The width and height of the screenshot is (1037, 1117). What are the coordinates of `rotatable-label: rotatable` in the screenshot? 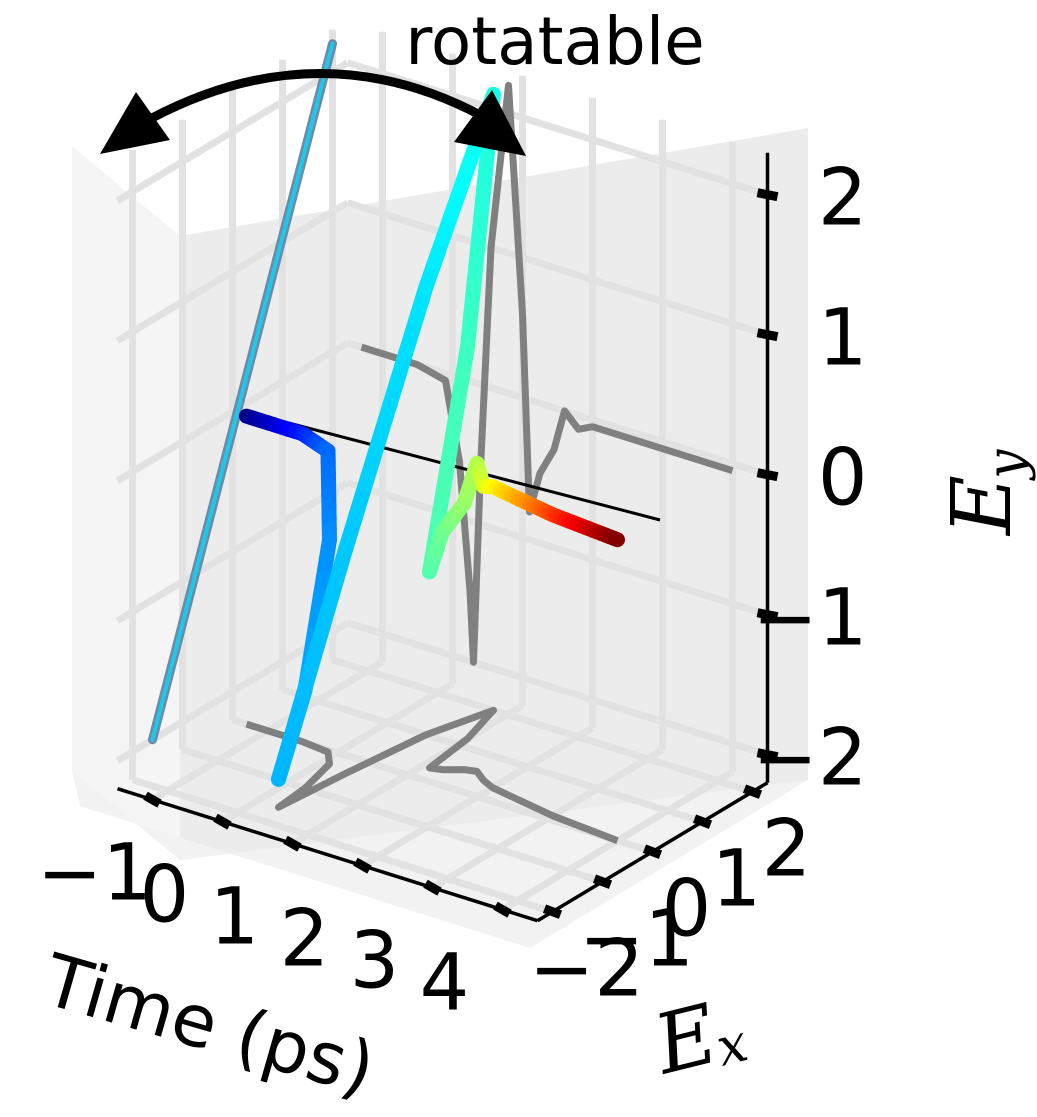 It's located at (555, 41).